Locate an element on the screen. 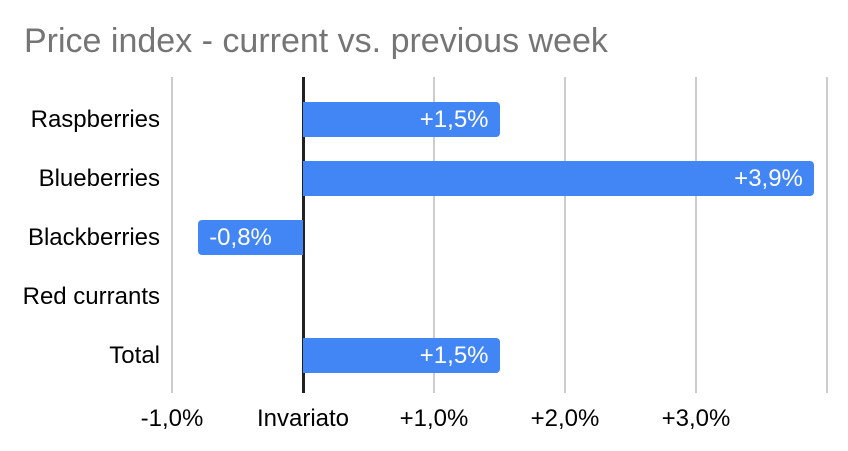 Image resolution: width=848 pixels, height=451 pixels. x-axis-tick-label: +2,0% is located at coordinates (565, 418).